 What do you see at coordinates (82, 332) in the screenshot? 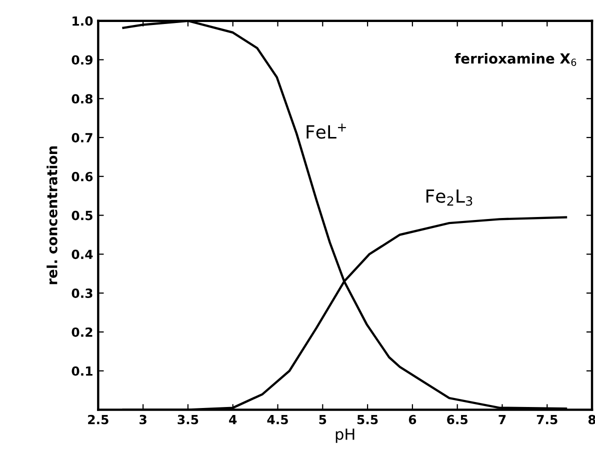
I see `y-tick-label: 0.2` at bounding box center [82, 332].